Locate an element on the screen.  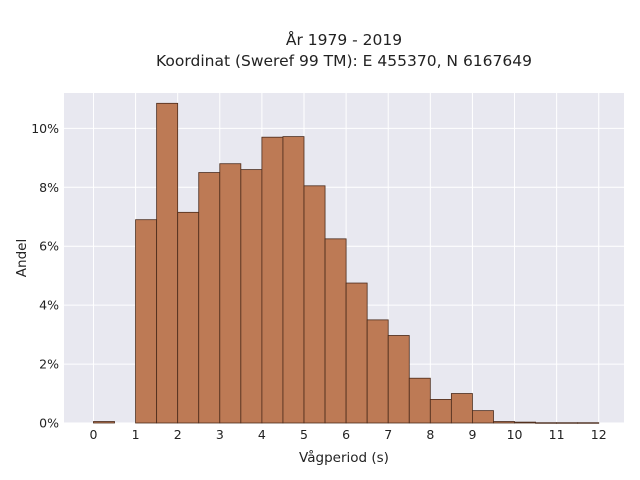
y-tick-label: 8% is located at coordinates (49, 187).